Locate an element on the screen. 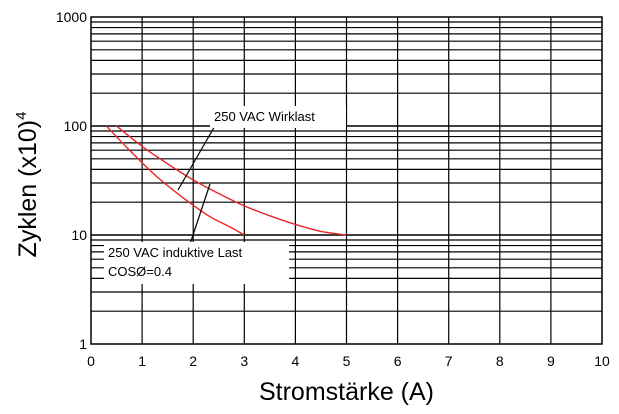  annotation-text: 250 VAC Wirklast is located at coordinates (264, 116).